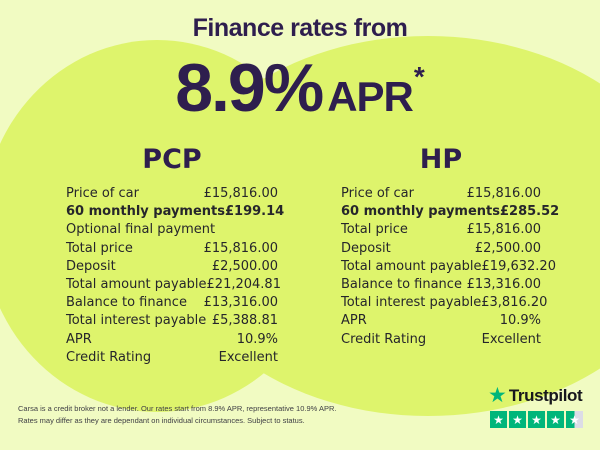 The width and height of the screenshot is (600, 450). I want to click on row-value: £199.14, so click(255, 212).